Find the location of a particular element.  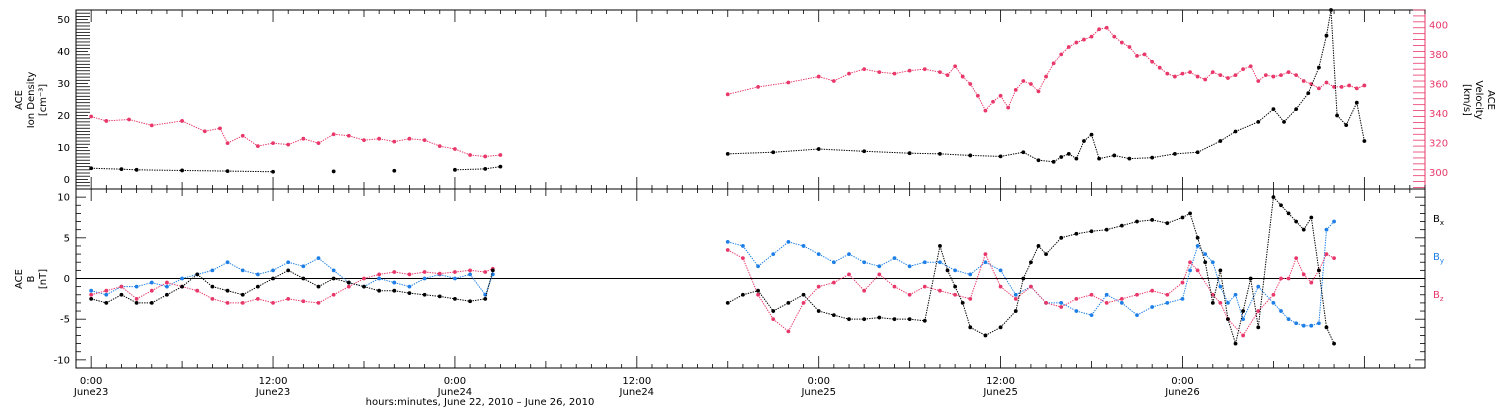

legend-entry-by: By is located at coordinates (1438, 258).